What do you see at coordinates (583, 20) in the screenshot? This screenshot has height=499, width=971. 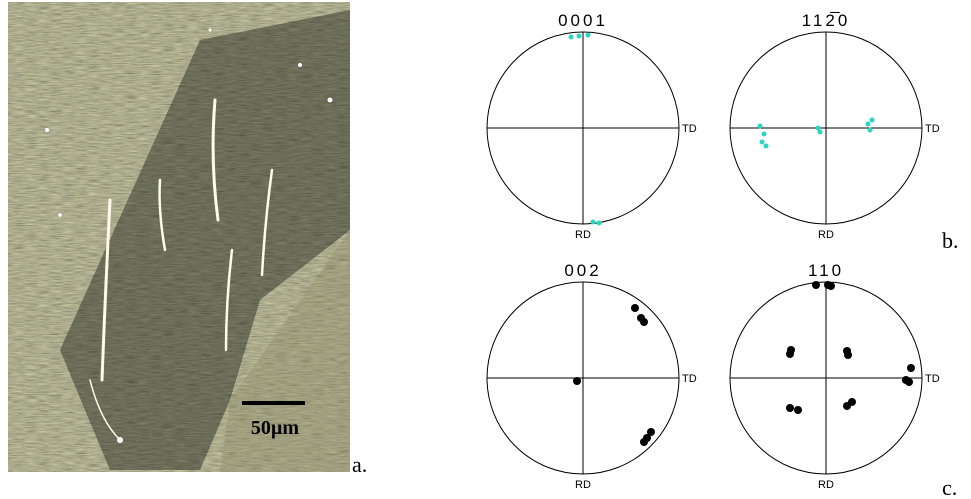 I see `pole-title: 0001` at bounding box center [583, 20].